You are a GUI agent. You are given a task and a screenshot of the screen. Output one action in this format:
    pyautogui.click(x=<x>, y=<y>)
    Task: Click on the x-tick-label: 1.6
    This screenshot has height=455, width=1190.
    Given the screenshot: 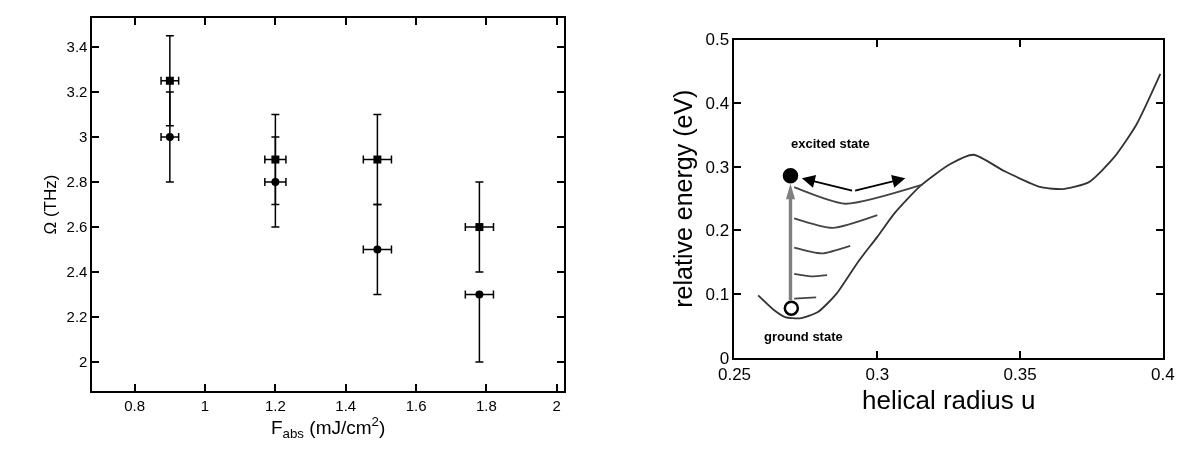 What is the action you would take?
    pyautogui.click(x=416, y=406)
    